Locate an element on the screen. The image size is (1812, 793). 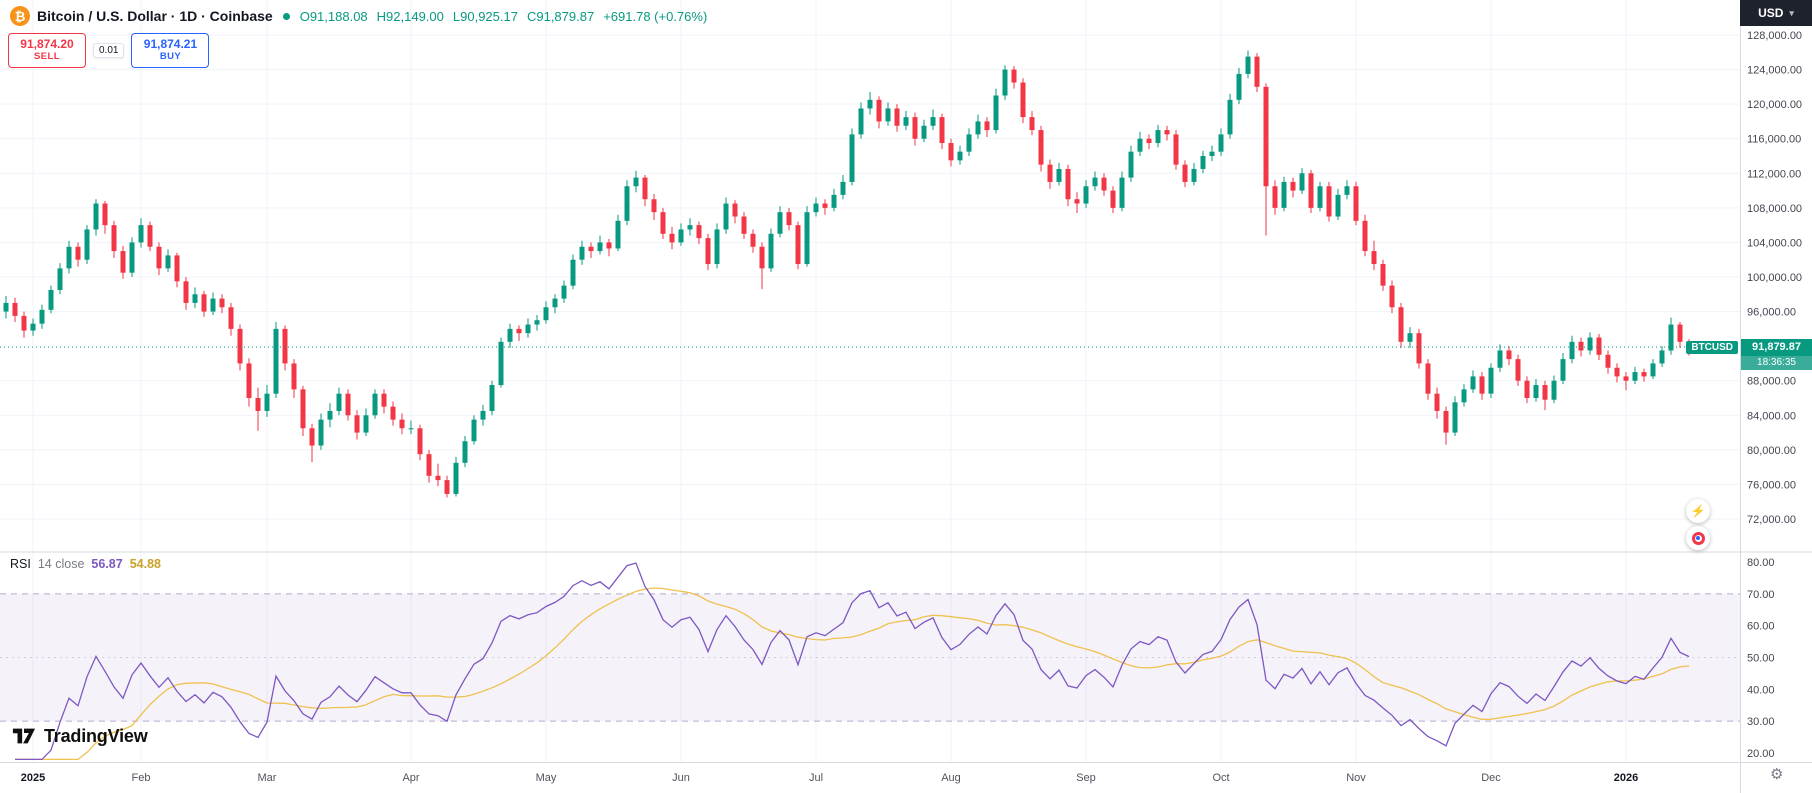
svg-text: 2026 is located at coordinates (1626, 778).